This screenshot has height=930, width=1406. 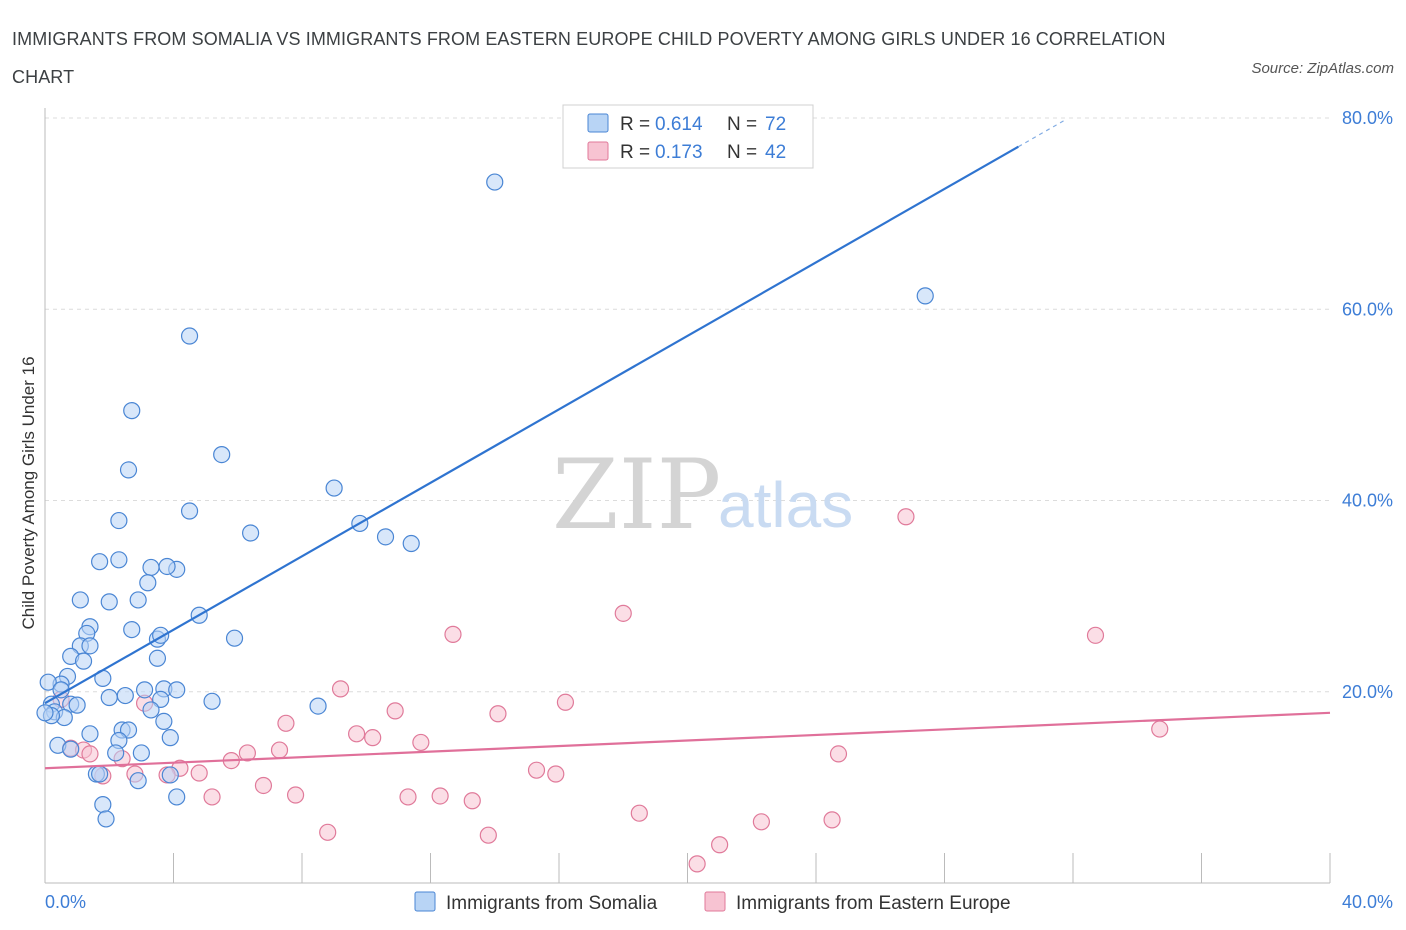 What do you see at coordinates (1367, 902) in the screenshot?
I see `x-tick-label: 40.0%` at bounding box center [1367, 902].